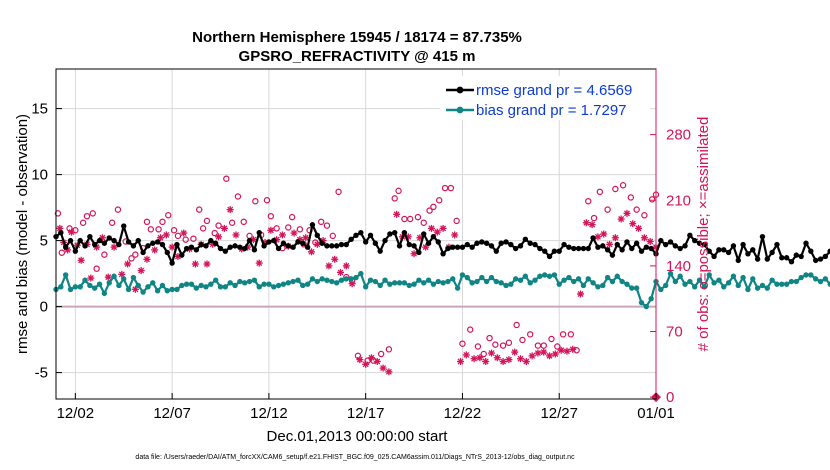 The image size is (830, 470). I want to click on y-axis-label-right: # of obs: o=possible; ×=assimilated, so click(703, 234).